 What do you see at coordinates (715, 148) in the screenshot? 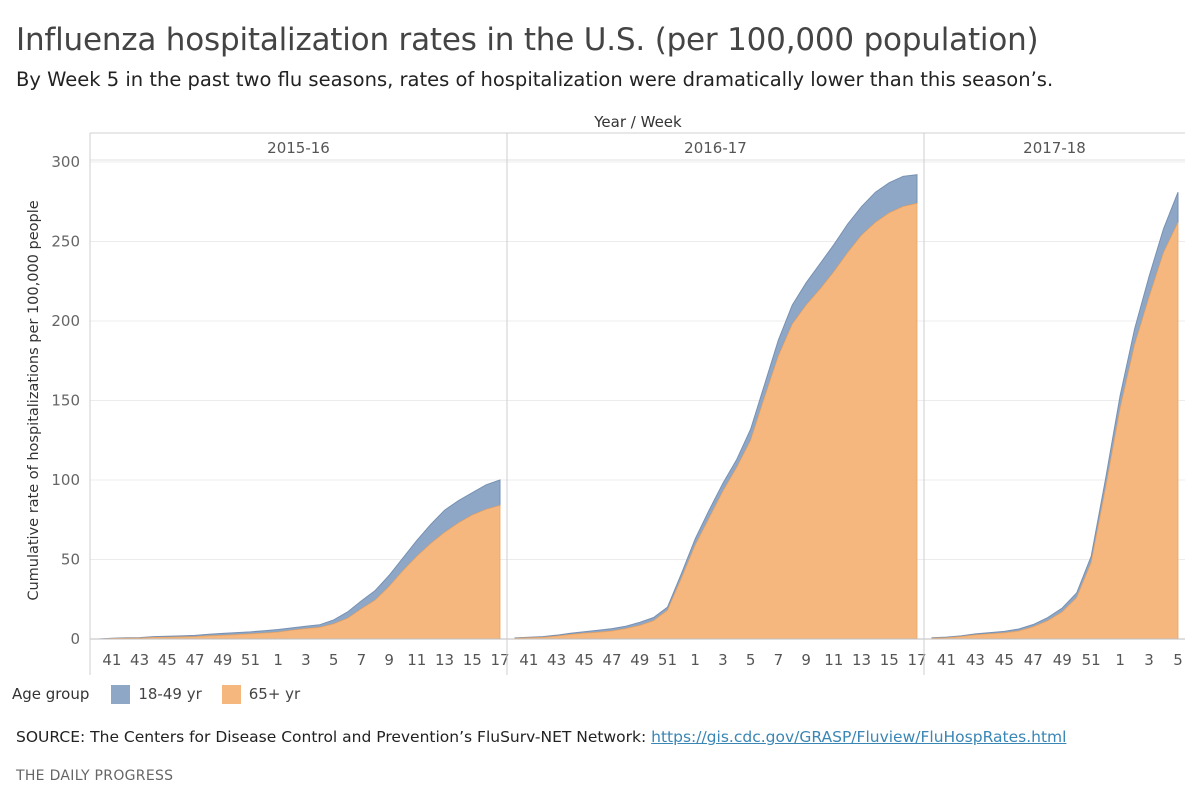
I see `panel-label: 2016-17` at bounding box center [715, 148].